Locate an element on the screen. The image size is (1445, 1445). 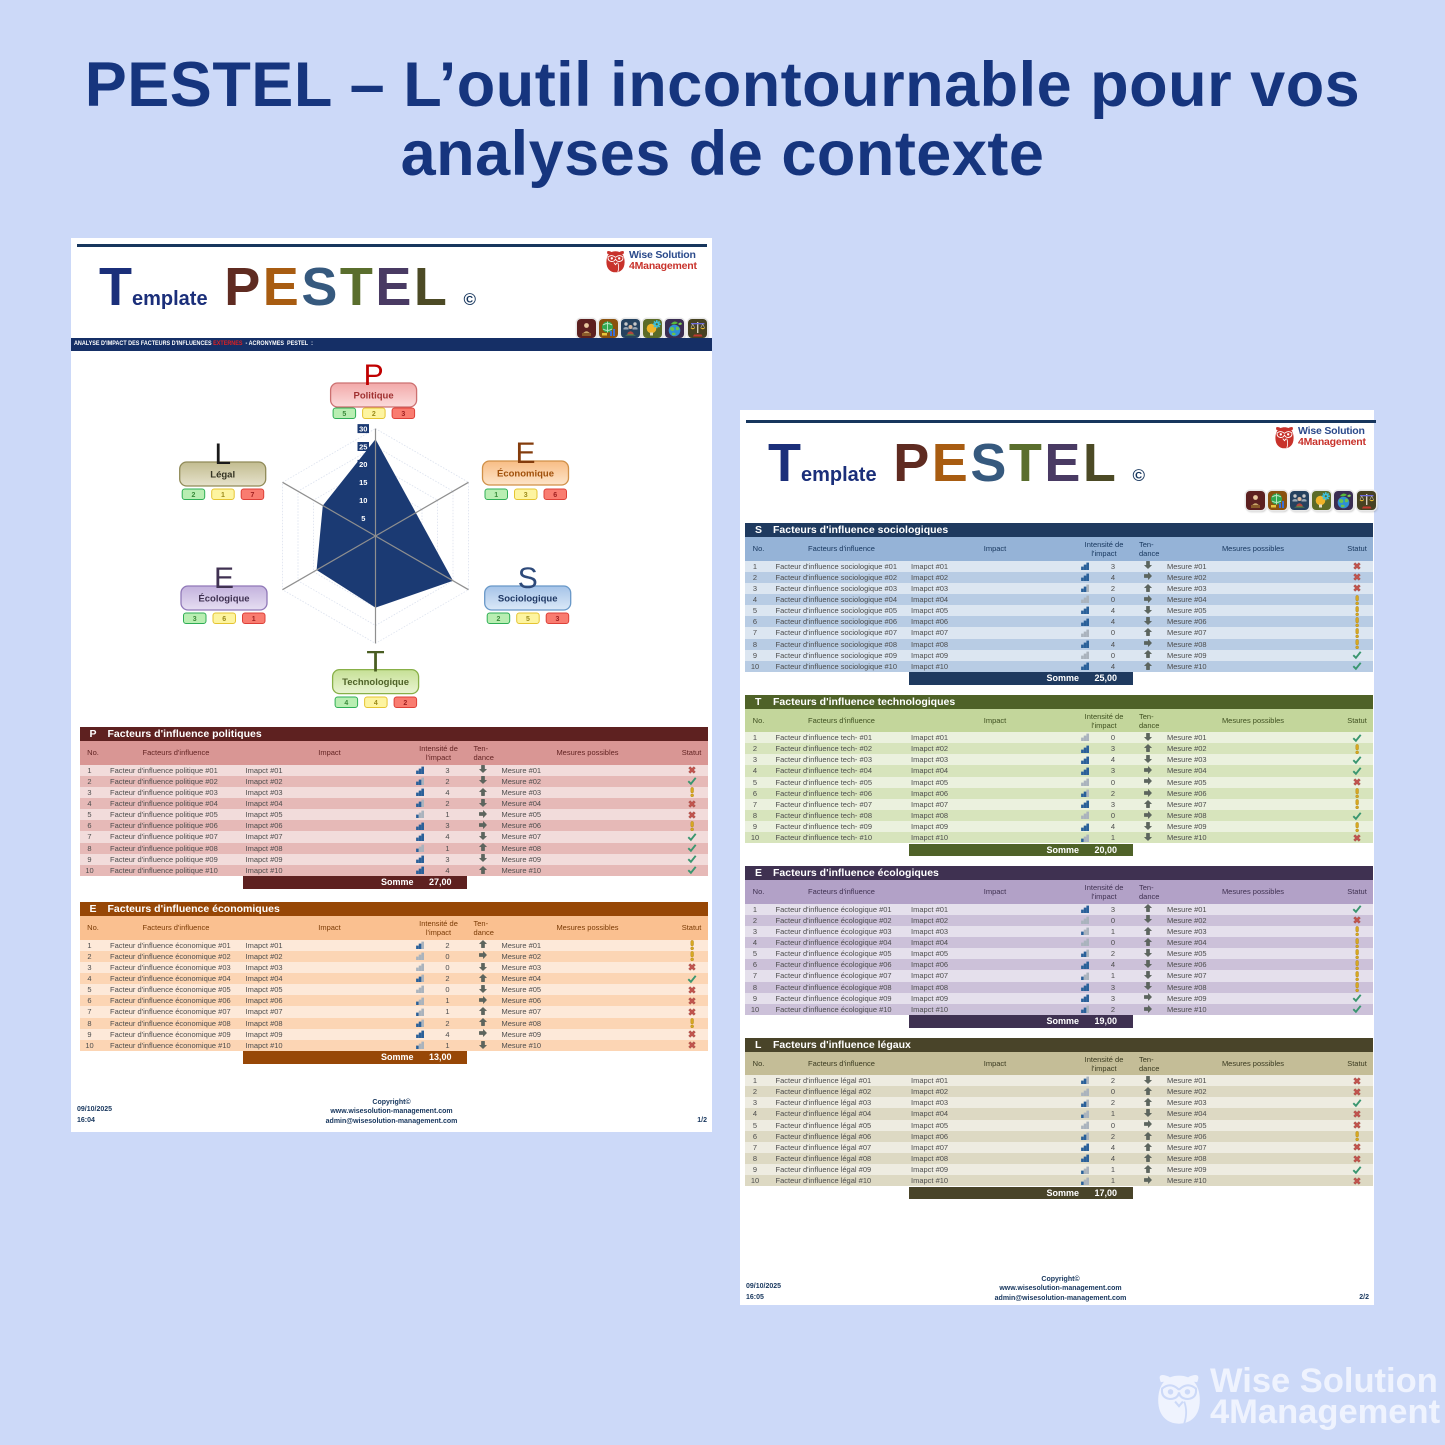
svg-text: 25 is located at coordinates (363, 446).